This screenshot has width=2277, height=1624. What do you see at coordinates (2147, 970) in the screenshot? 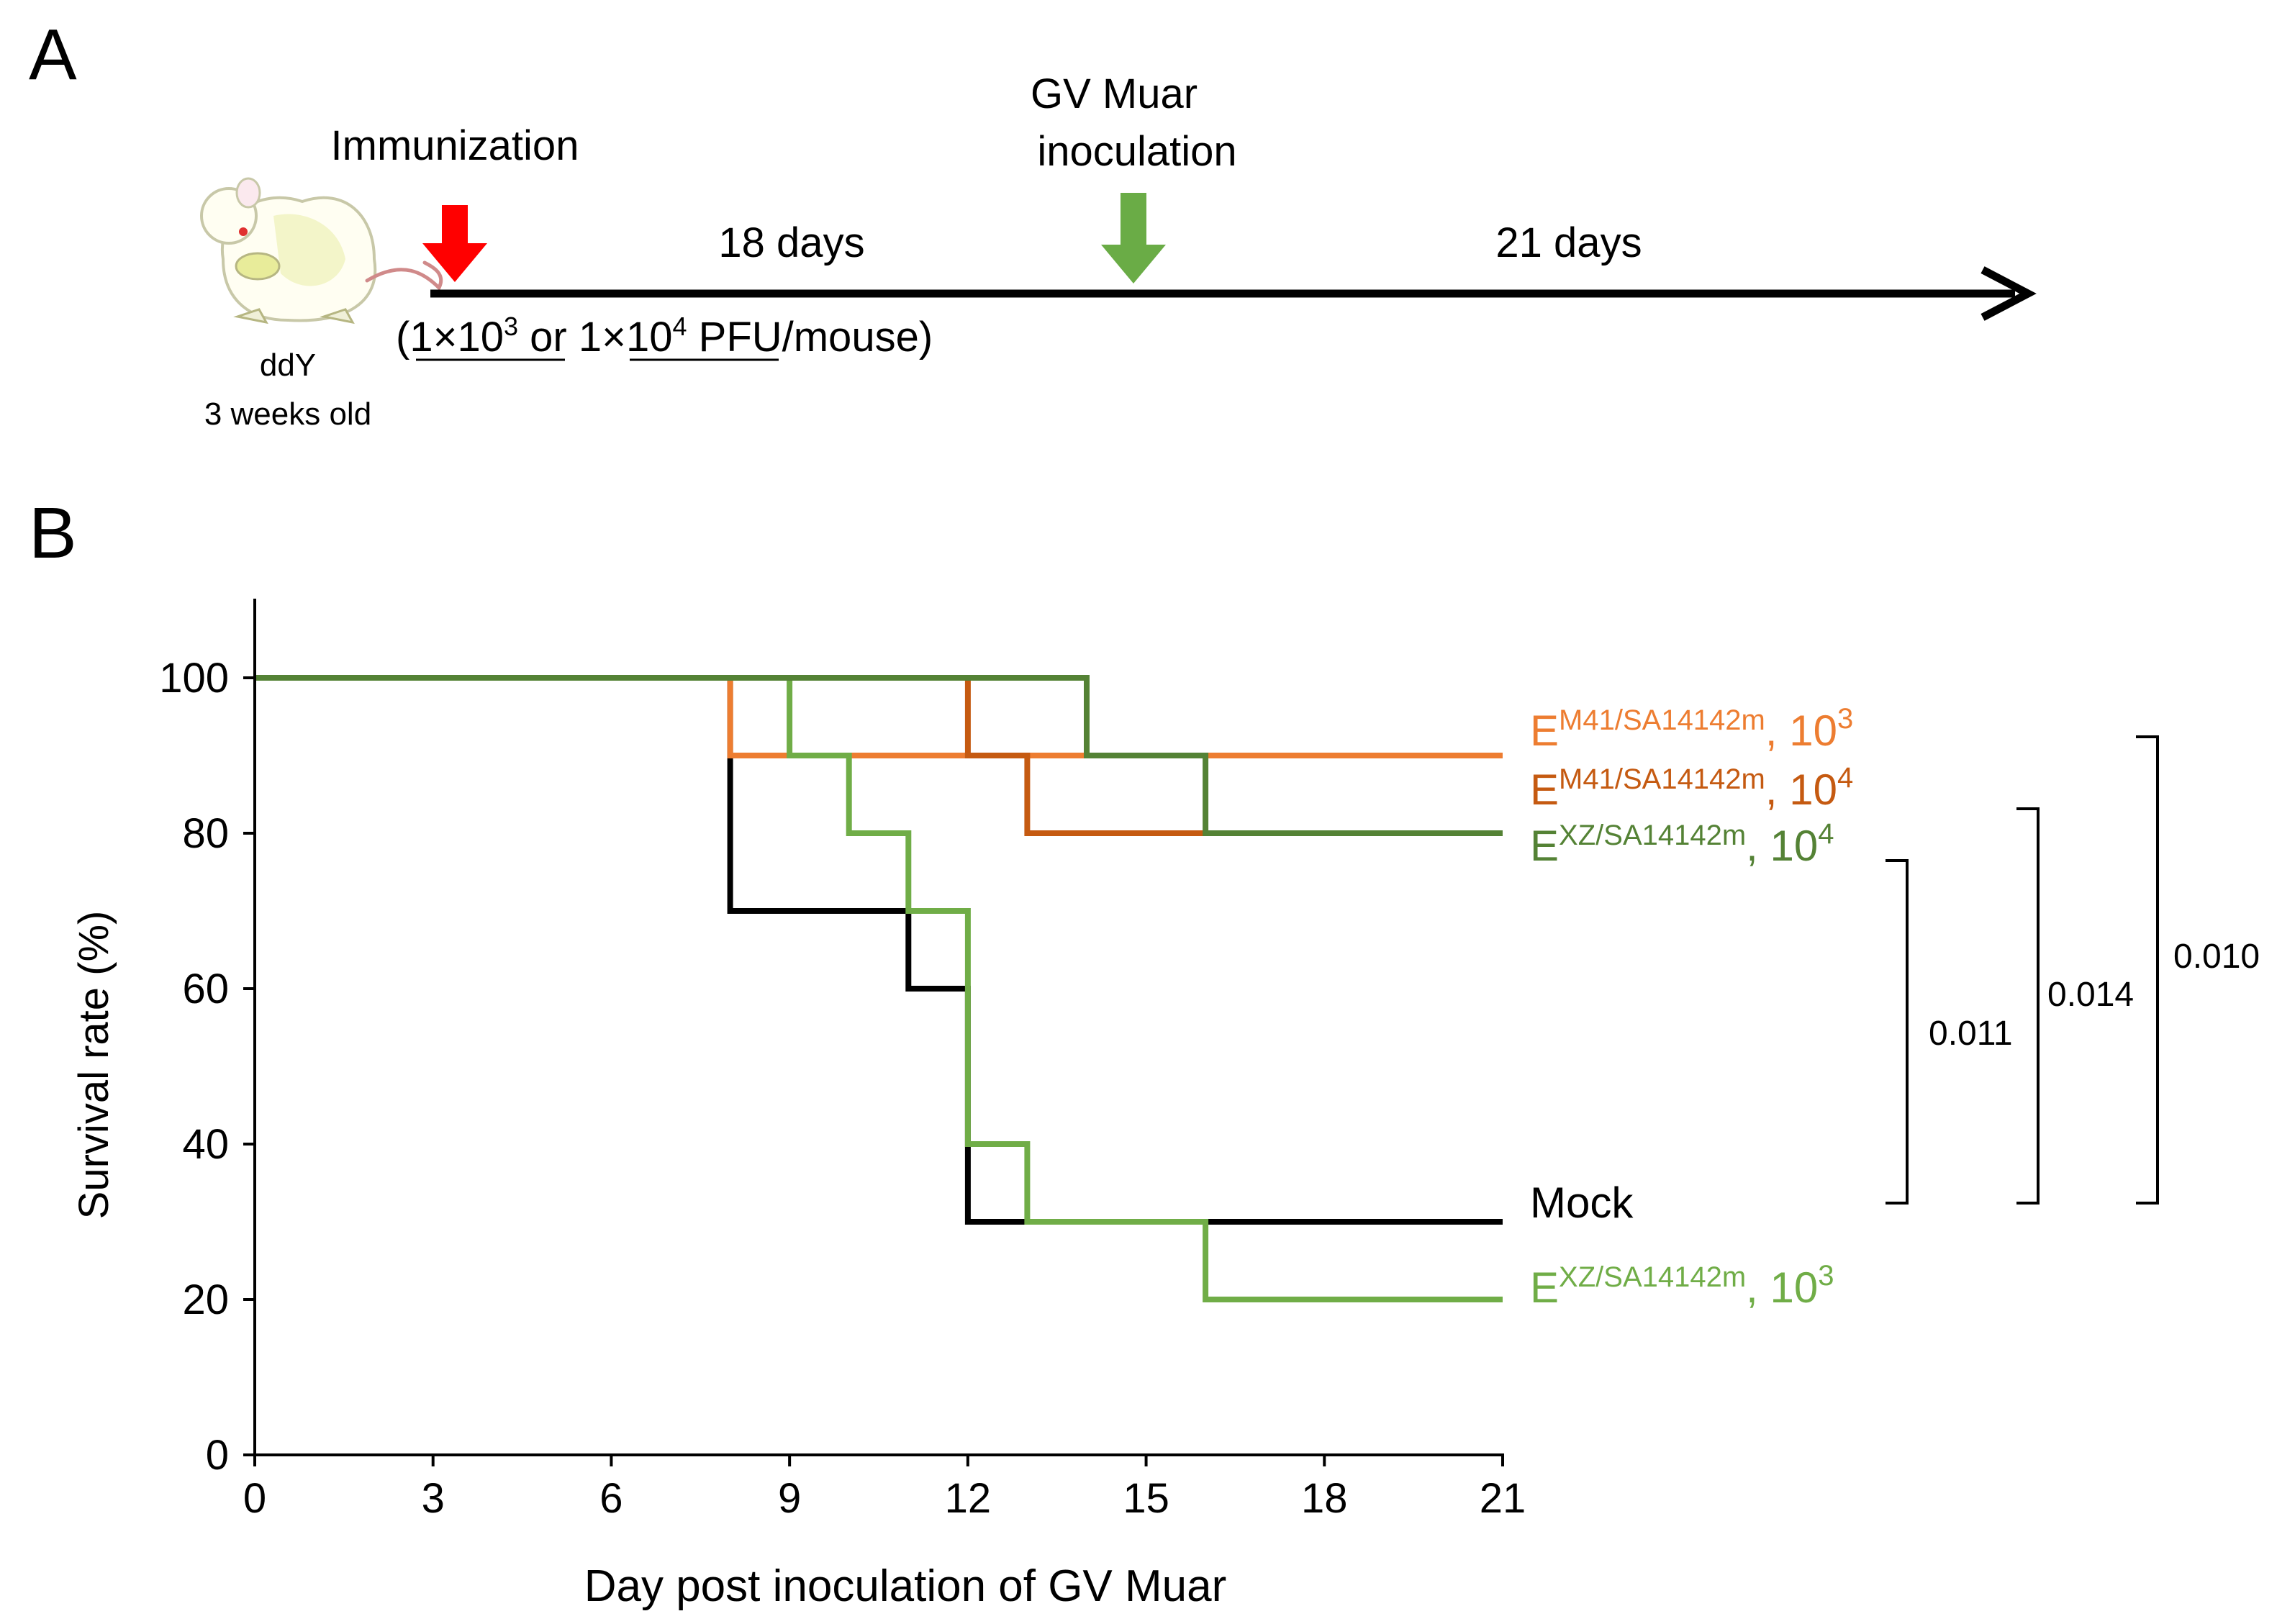
I see `significance-bracket-p3` at bounding box center [2147, 970].